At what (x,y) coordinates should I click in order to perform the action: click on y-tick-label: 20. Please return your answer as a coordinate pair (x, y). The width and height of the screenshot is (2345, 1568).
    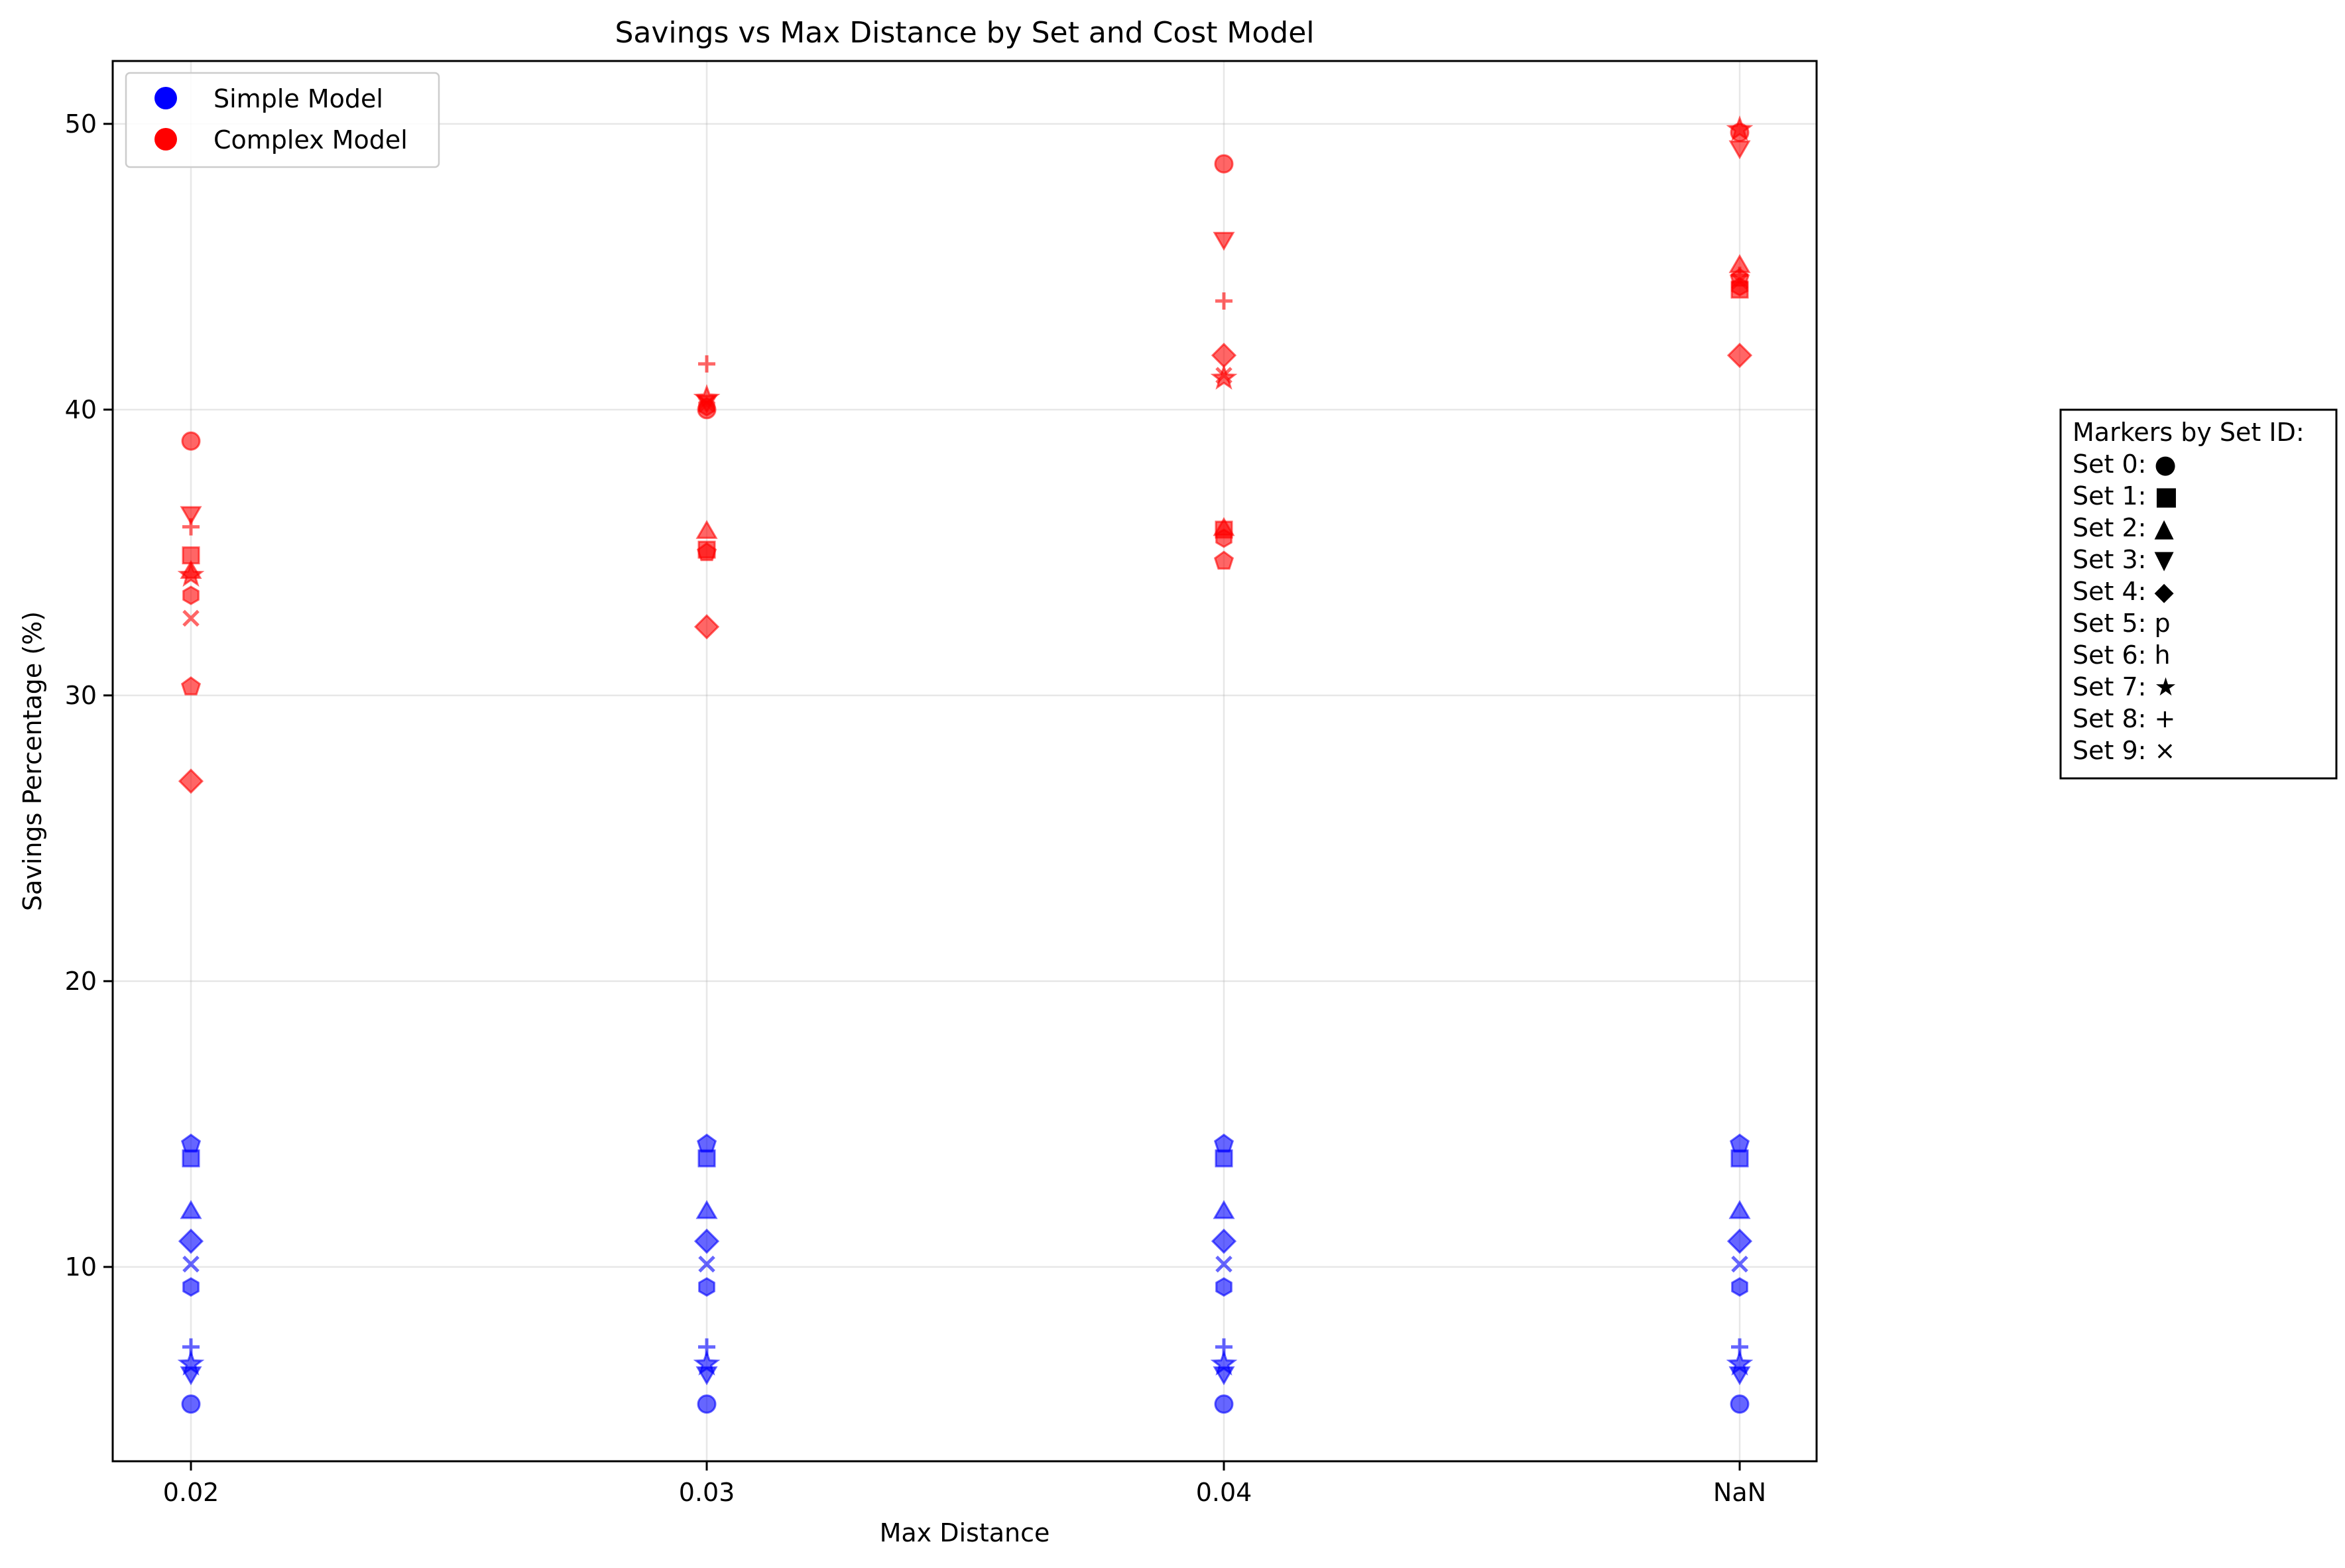
    Looking at the image, I should click on (81, 981).